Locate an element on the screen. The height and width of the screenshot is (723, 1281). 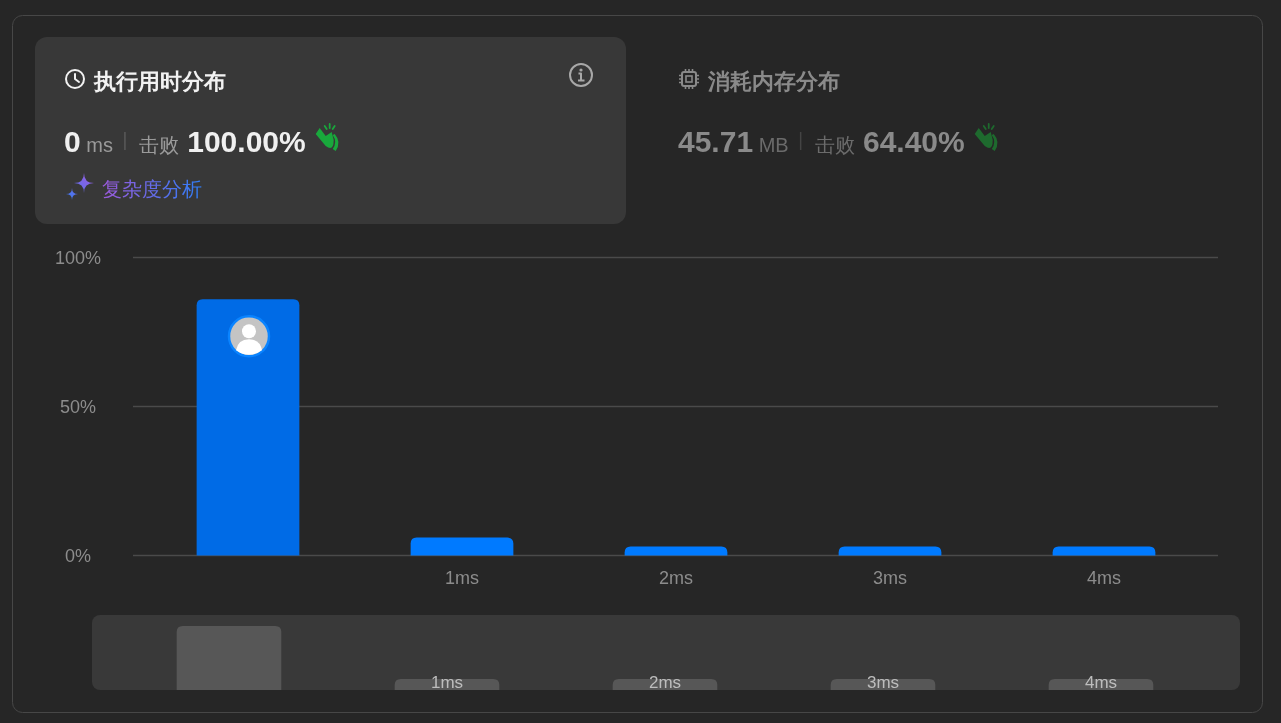
text: 击败 100.00% is located at coordinates (222, 141).